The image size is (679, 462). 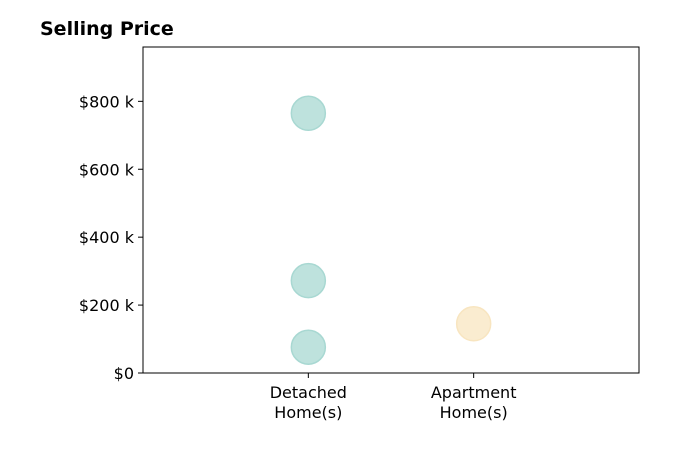 I want to click on y-tick-label: $0, so click(x=124, y=373).